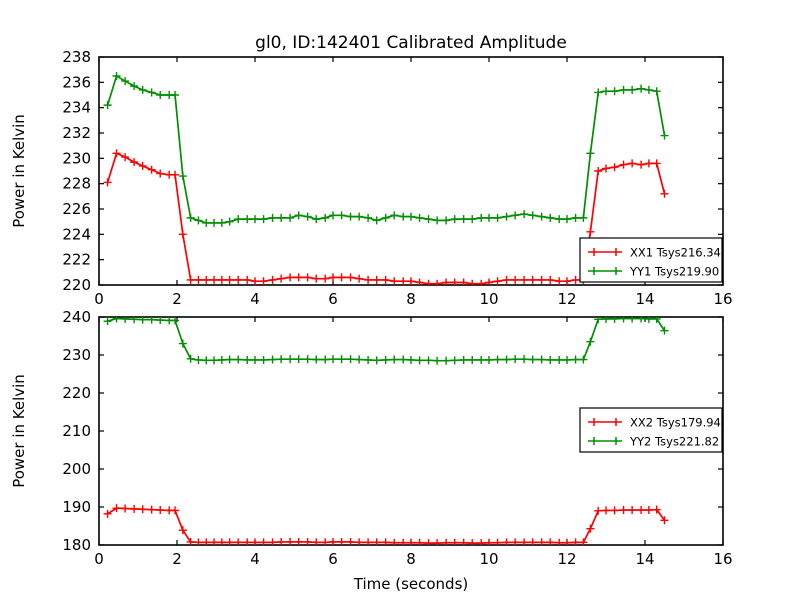  Describe the element at coordinates (333, 299) in the screenshot. I see `x-tick-label: 6` at that location.